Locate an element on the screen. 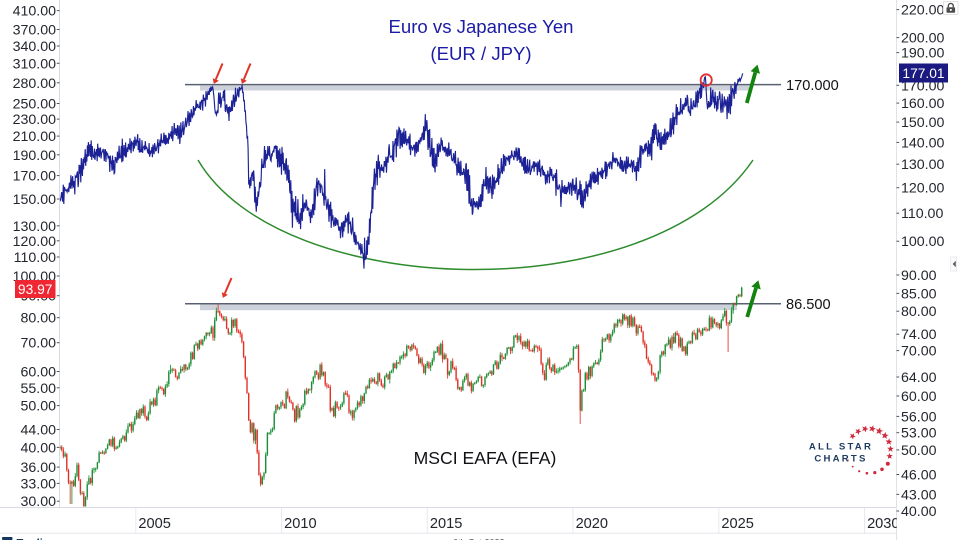 Image resolution: width=960 pixels, height=540 pixels. svg-text: 55.00 is located at coordinates (38, 389).